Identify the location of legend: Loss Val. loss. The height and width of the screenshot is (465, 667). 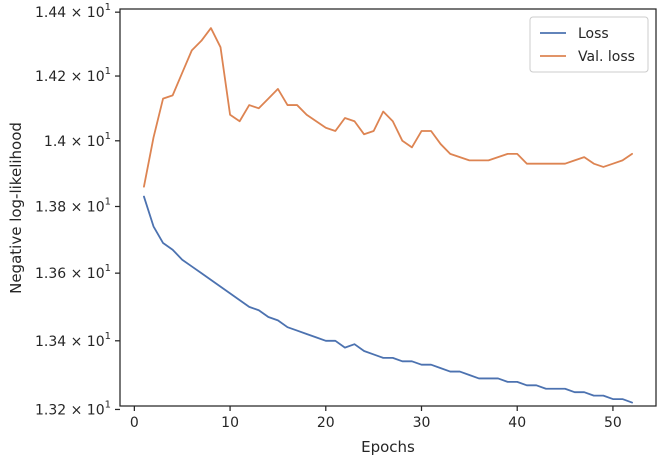
(589, 44).